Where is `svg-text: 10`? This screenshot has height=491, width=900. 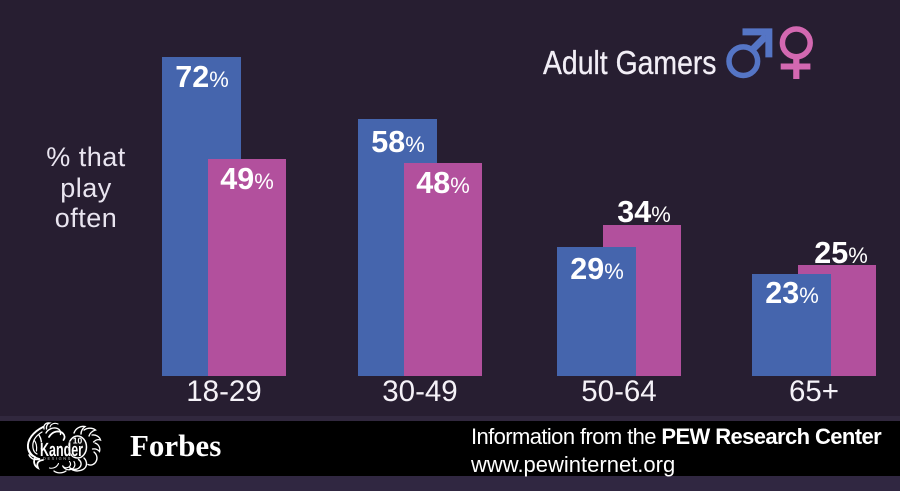
svg-text: 10 is located at coordinates (78, 441).